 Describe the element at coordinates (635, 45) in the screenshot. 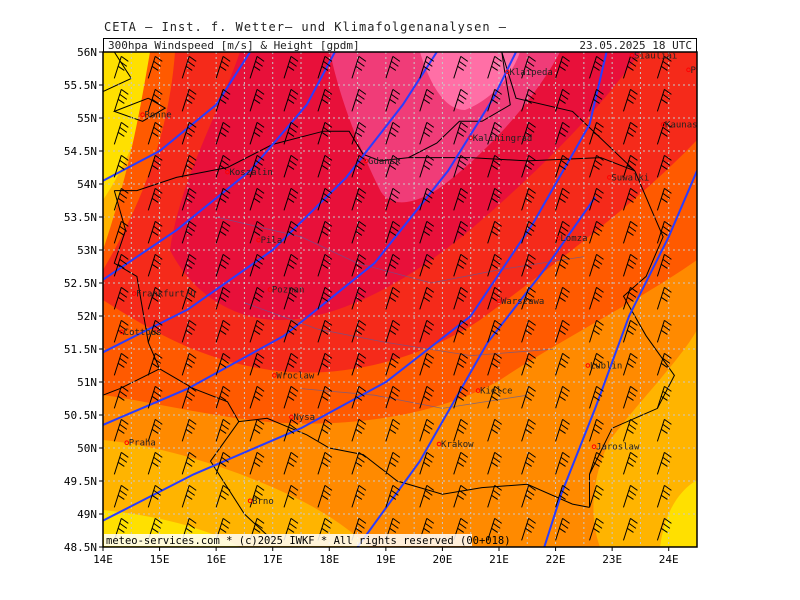

I see `datetime-label: 23.05.2025 18 UTC` at that location.